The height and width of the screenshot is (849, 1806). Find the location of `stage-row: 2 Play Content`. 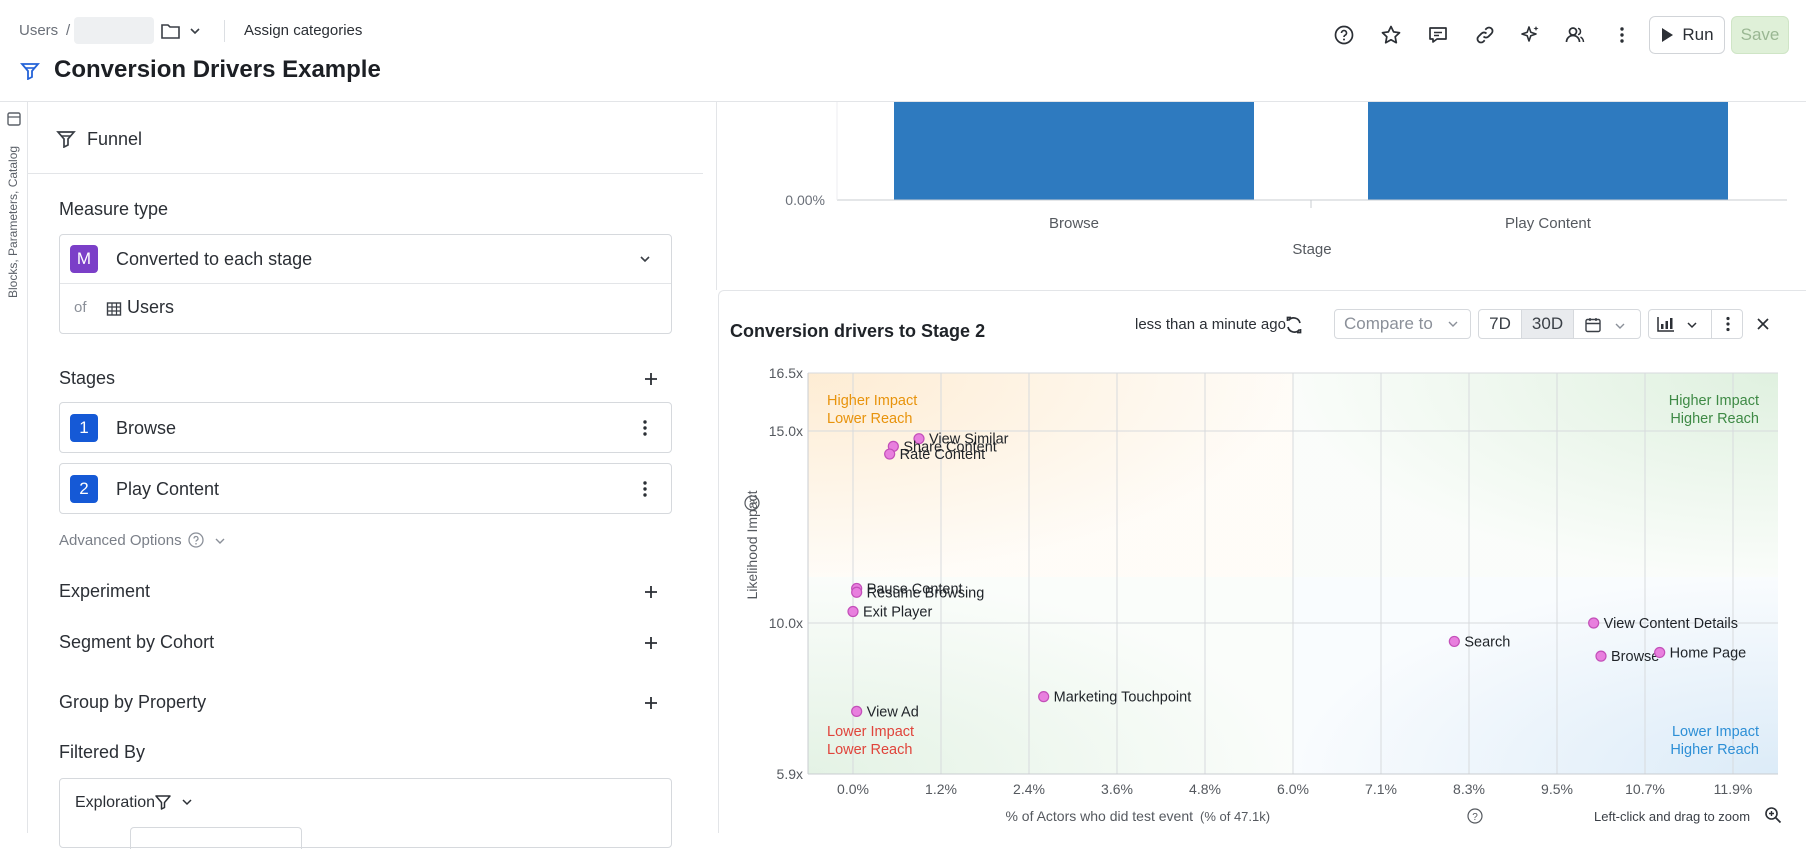

stage-row: 2 Play Content is located at coordinates (365, 488).